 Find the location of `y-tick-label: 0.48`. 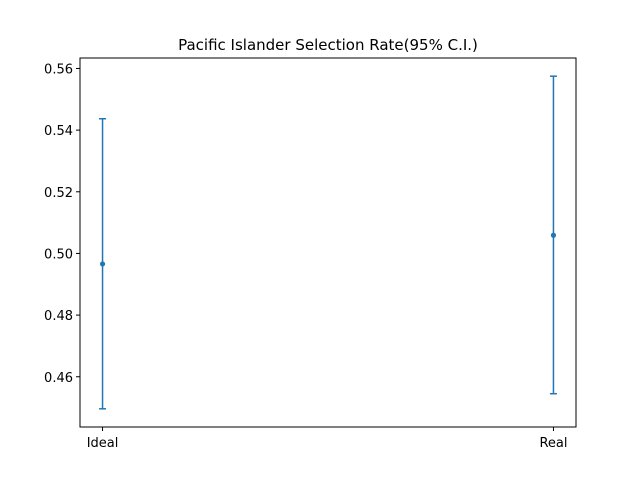

y-tick-label: 0.48 is located at coordinates (58, 316).